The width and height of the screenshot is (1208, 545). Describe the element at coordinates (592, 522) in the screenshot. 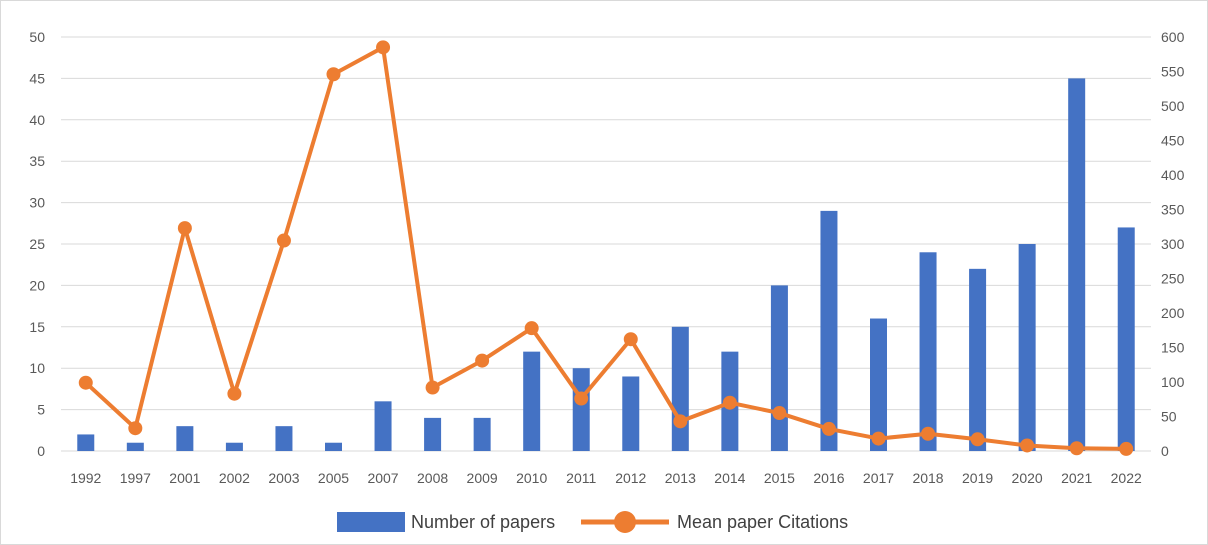

I see `legend: Number of papers Mean paper Citations` at that location.